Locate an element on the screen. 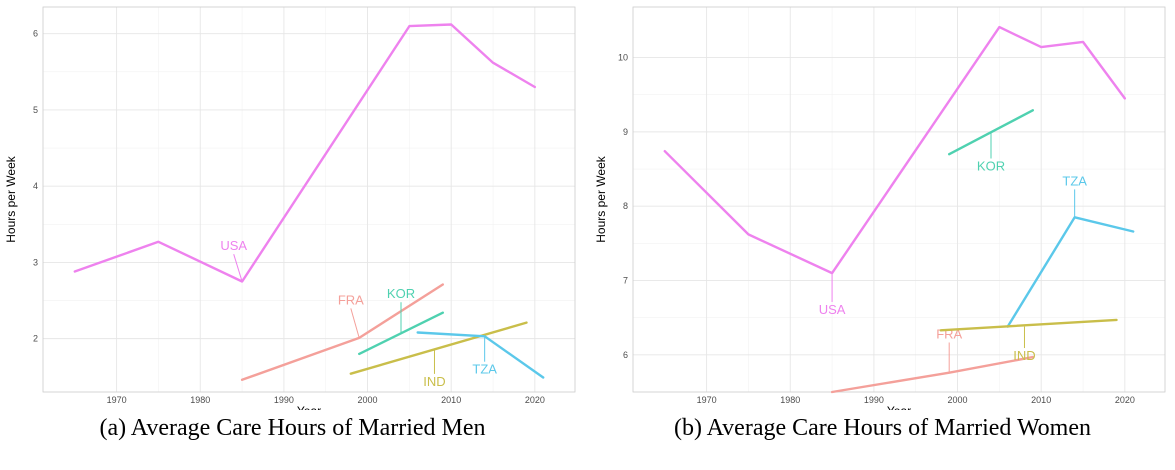 The height and width of the screenshot is (470, 1175). label-leader-fra is located at coordinates (355, 323).